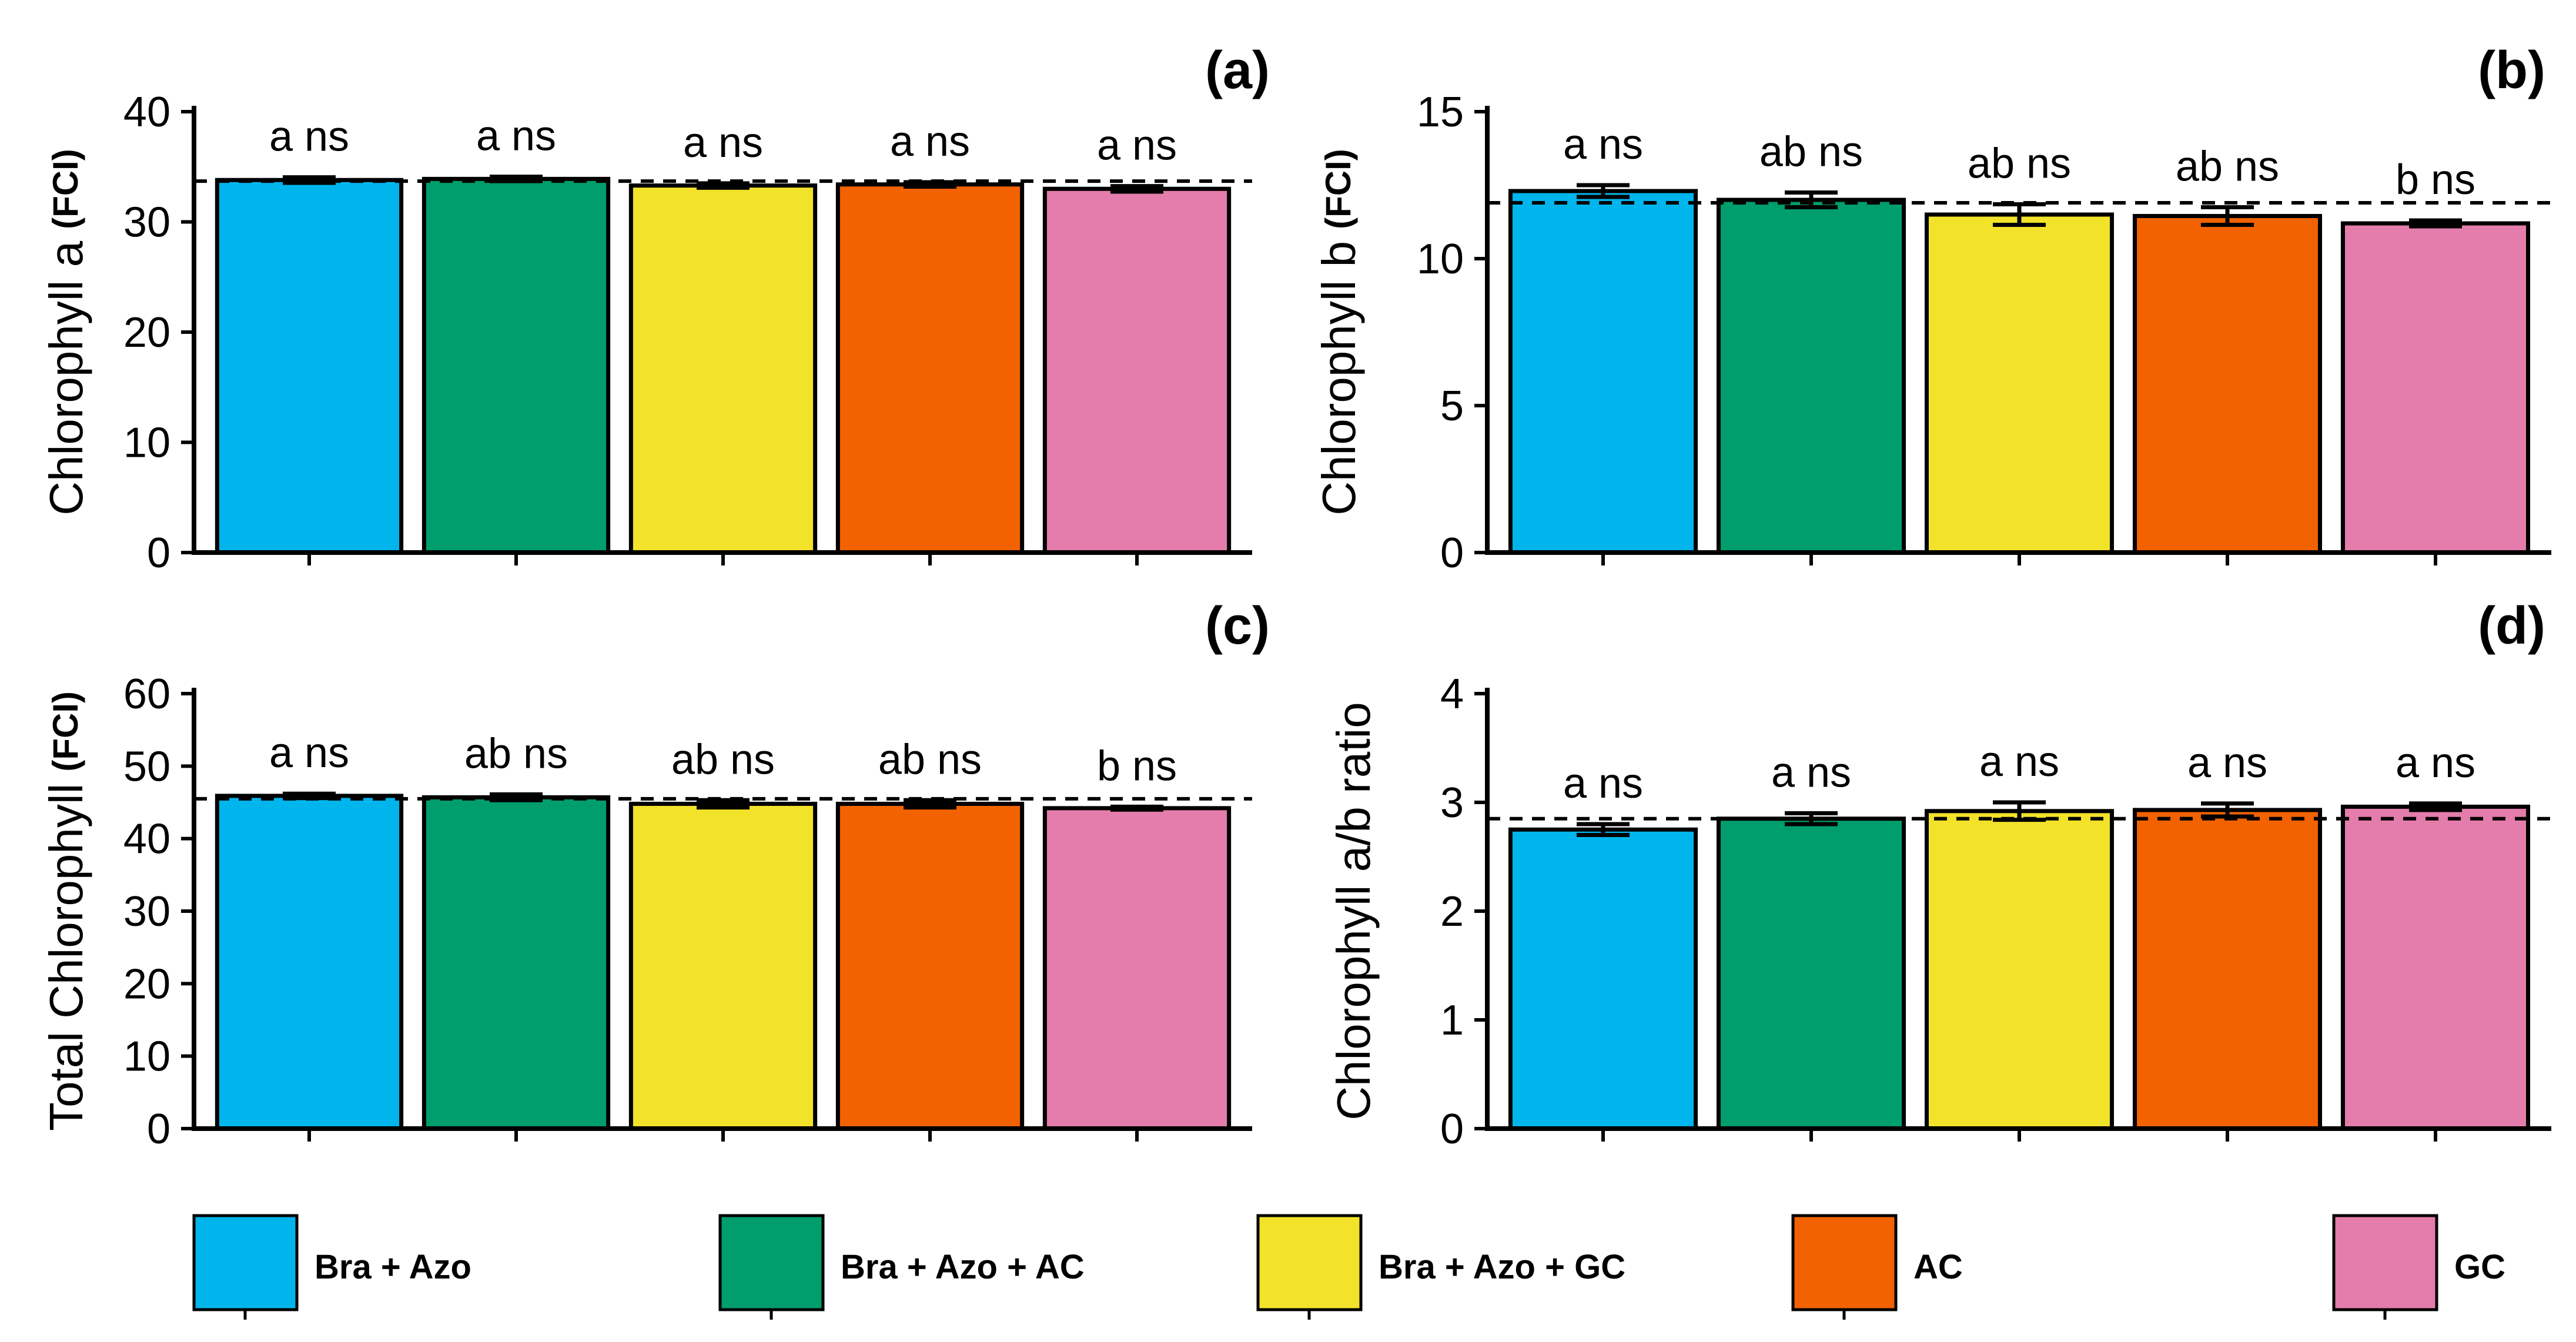 The height and width of the screenshot is (1342, 2576). What do you see at coordinates (1452, 802) in the screenshot?
I see `y-tick-label: 3` at bounding box center [1452, 802].